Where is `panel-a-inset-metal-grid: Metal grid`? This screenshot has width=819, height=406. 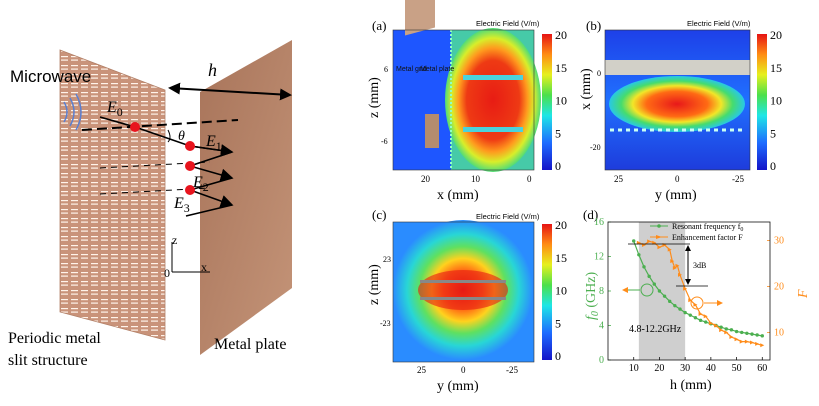 panel-a-inset-metal-grid: Metal grid is located at coordinates (411, 69).